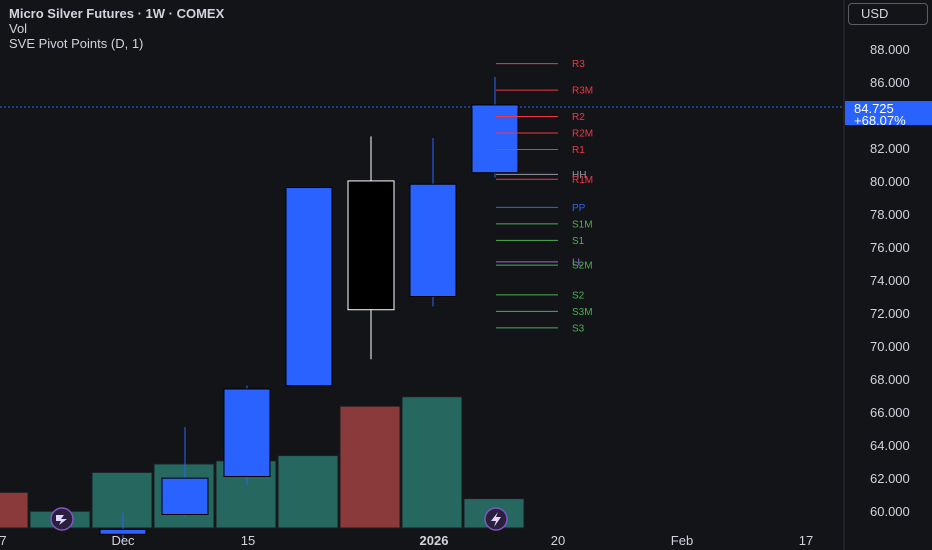  What do you see at coordinates (890, 346) in the screenshot?
I see `price-tick-label: 70.000` at bounding box center [890, 346].